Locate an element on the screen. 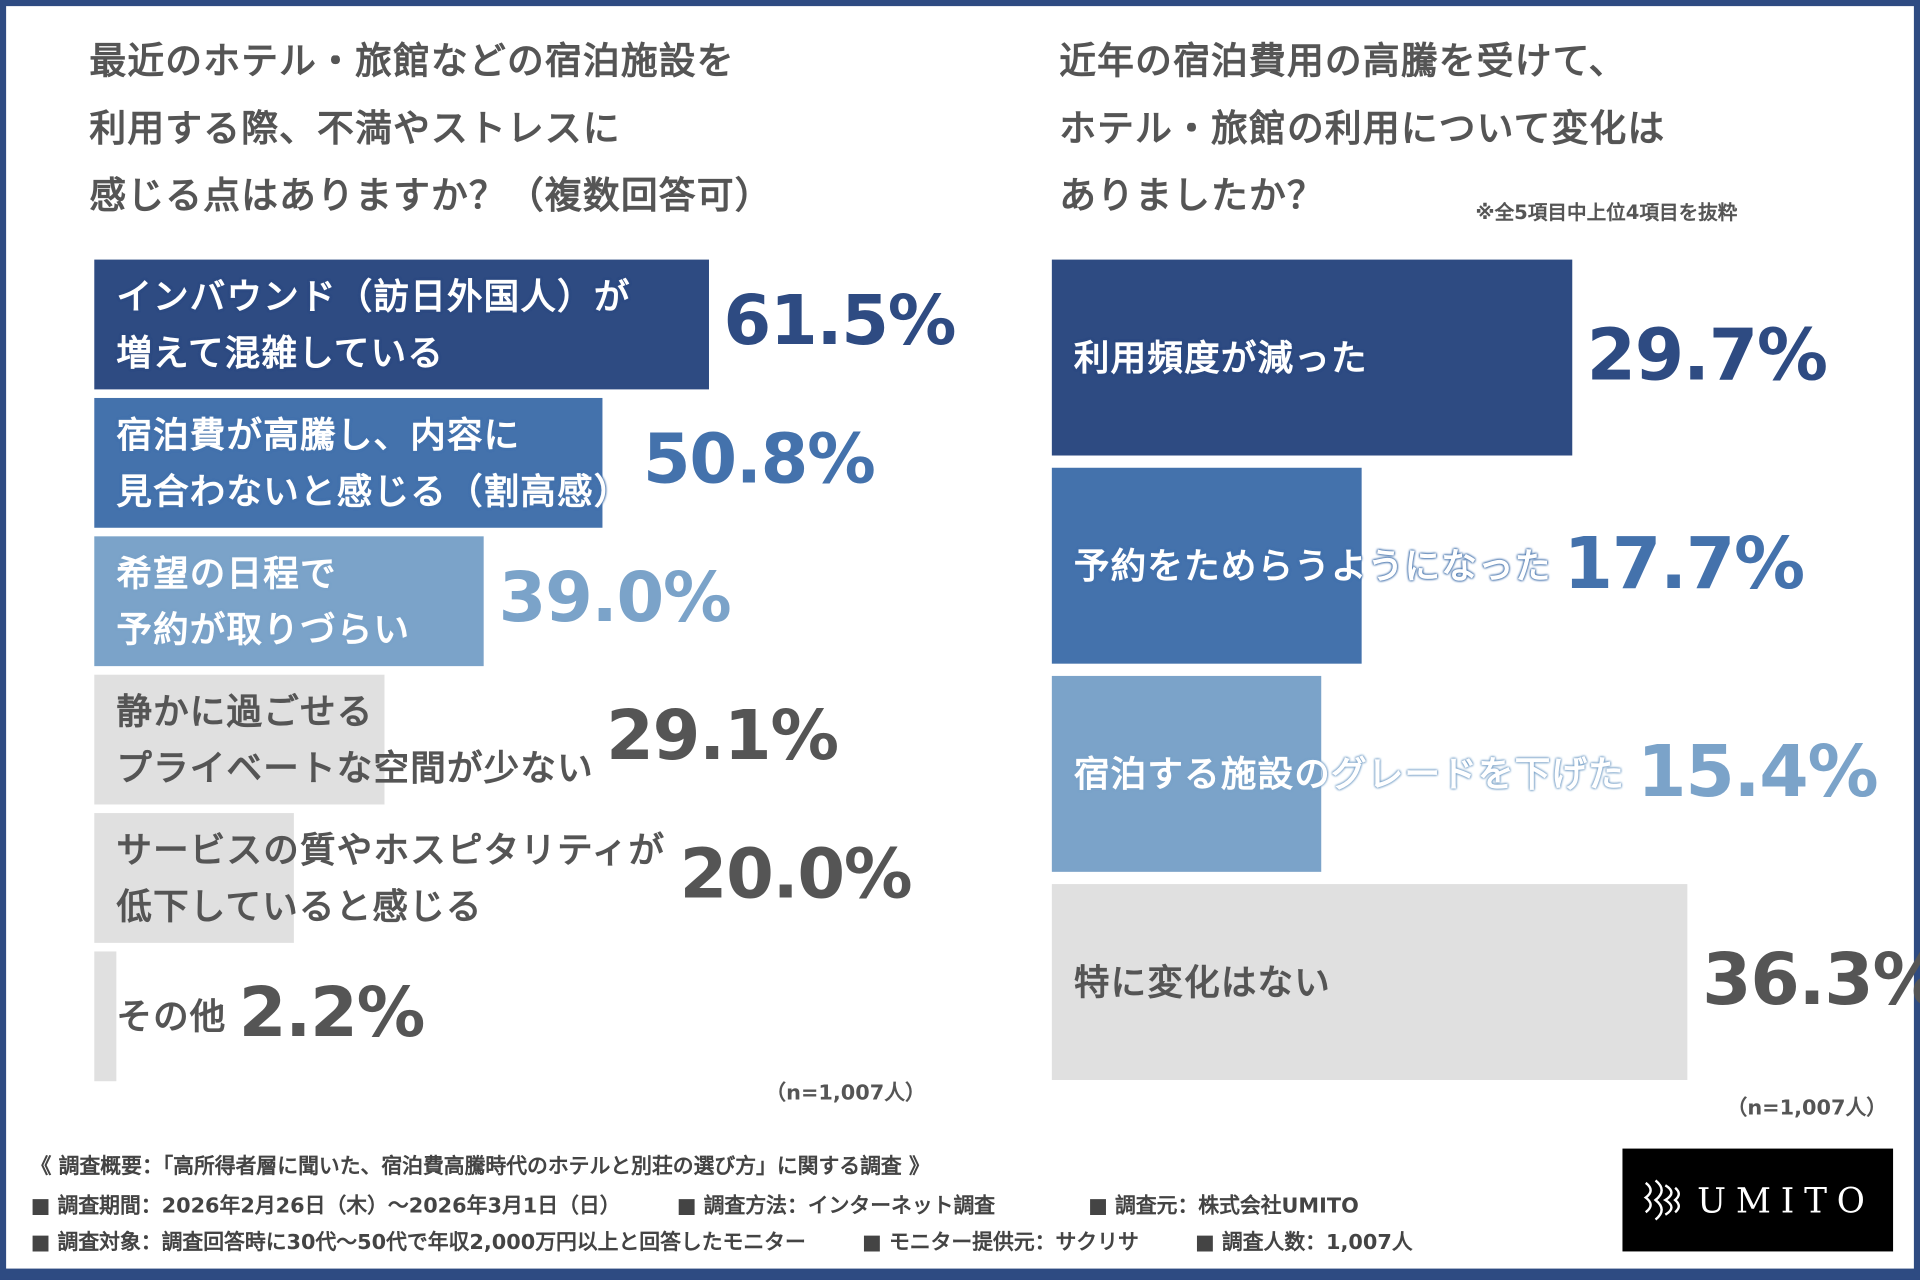  umito-logo: UMITO is located at coordinates (1758, 1200).